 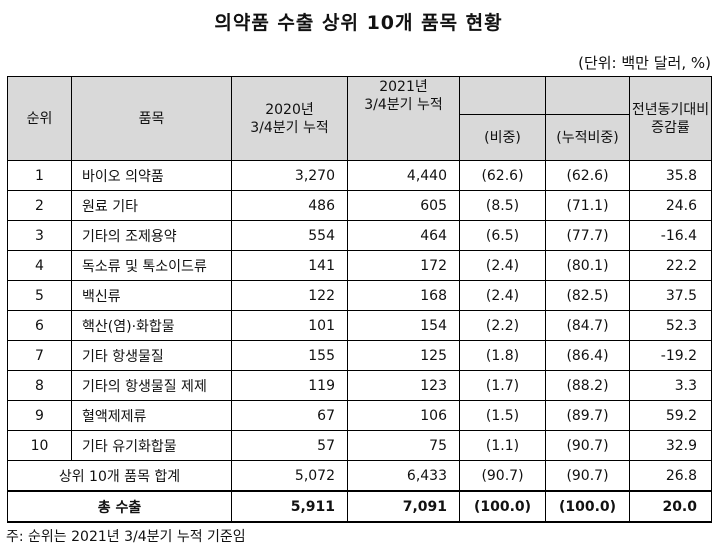 What do you see at coordinates (587, 476) in the screenshot?
I see `subtotal-cum-share: (90.7)` at bounding box center [587, 476].